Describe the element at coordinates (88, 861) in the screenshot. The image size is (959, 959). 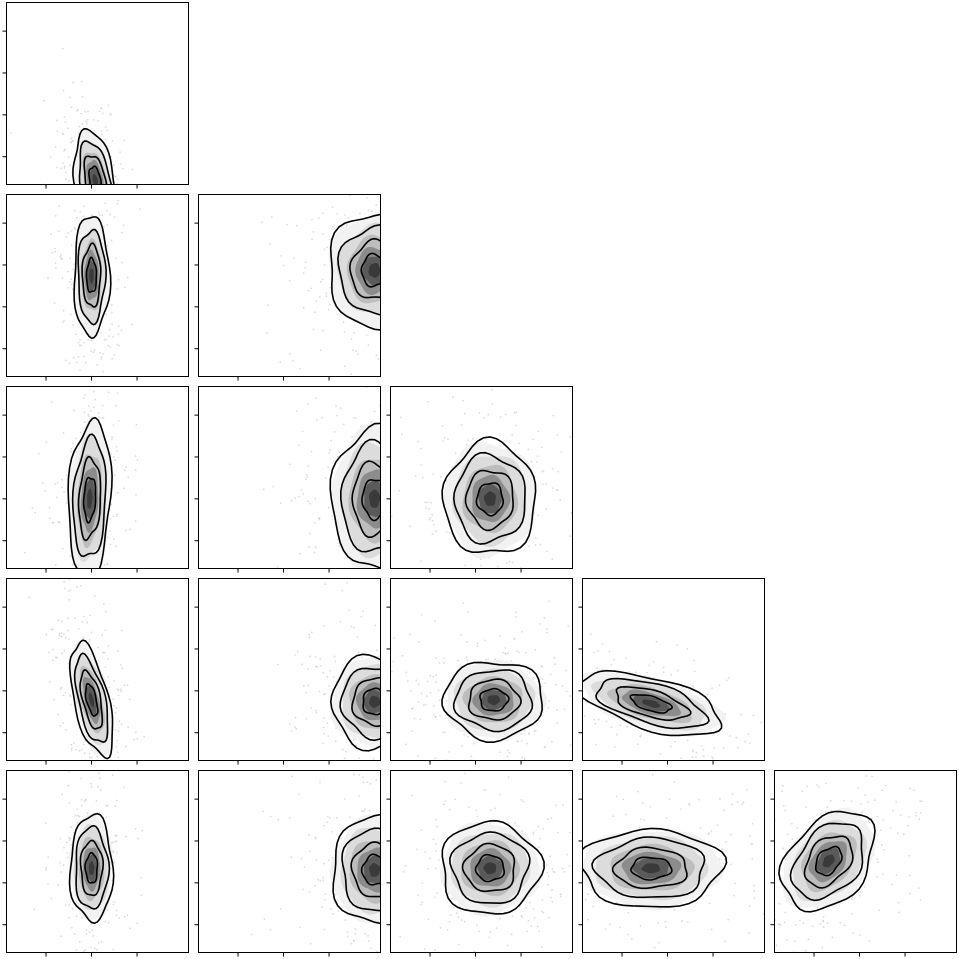
I see `panel-content` at that location.